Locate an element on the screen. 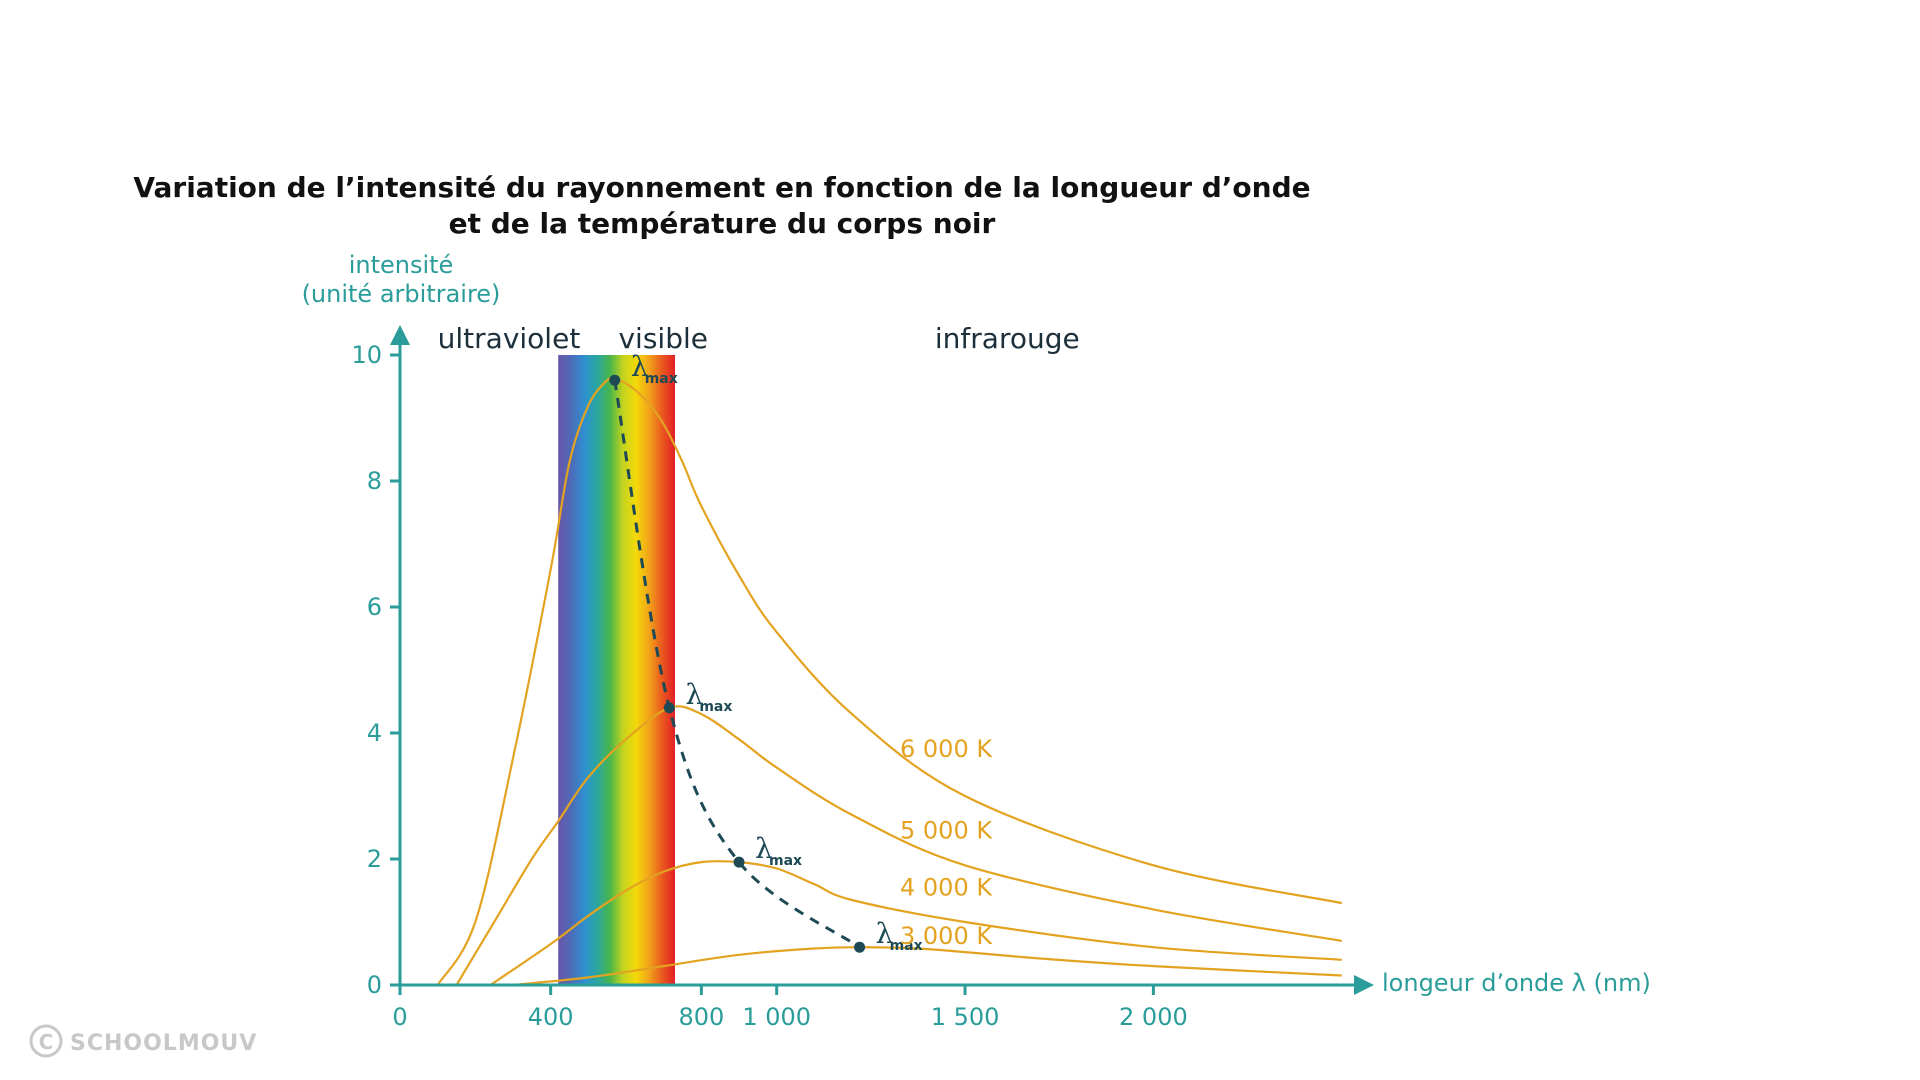 The width and height of the screenshot is (1920, 1080). curve-5000k is located at coordinates (898, 845).